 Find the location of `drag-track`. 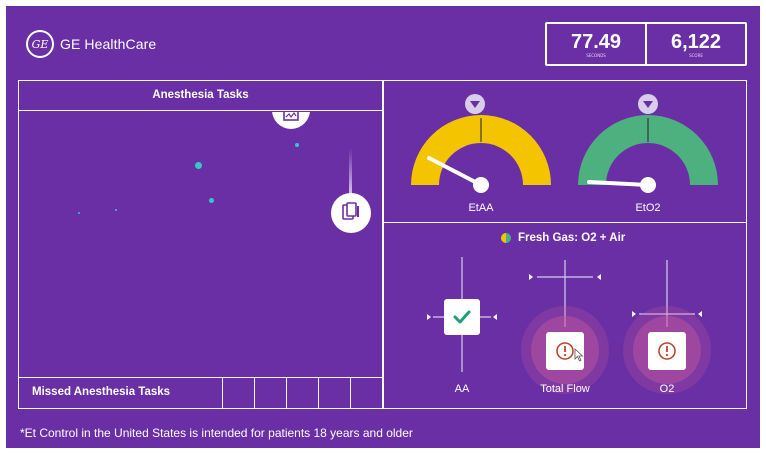

drag-track is located at coordinates (350, 172).